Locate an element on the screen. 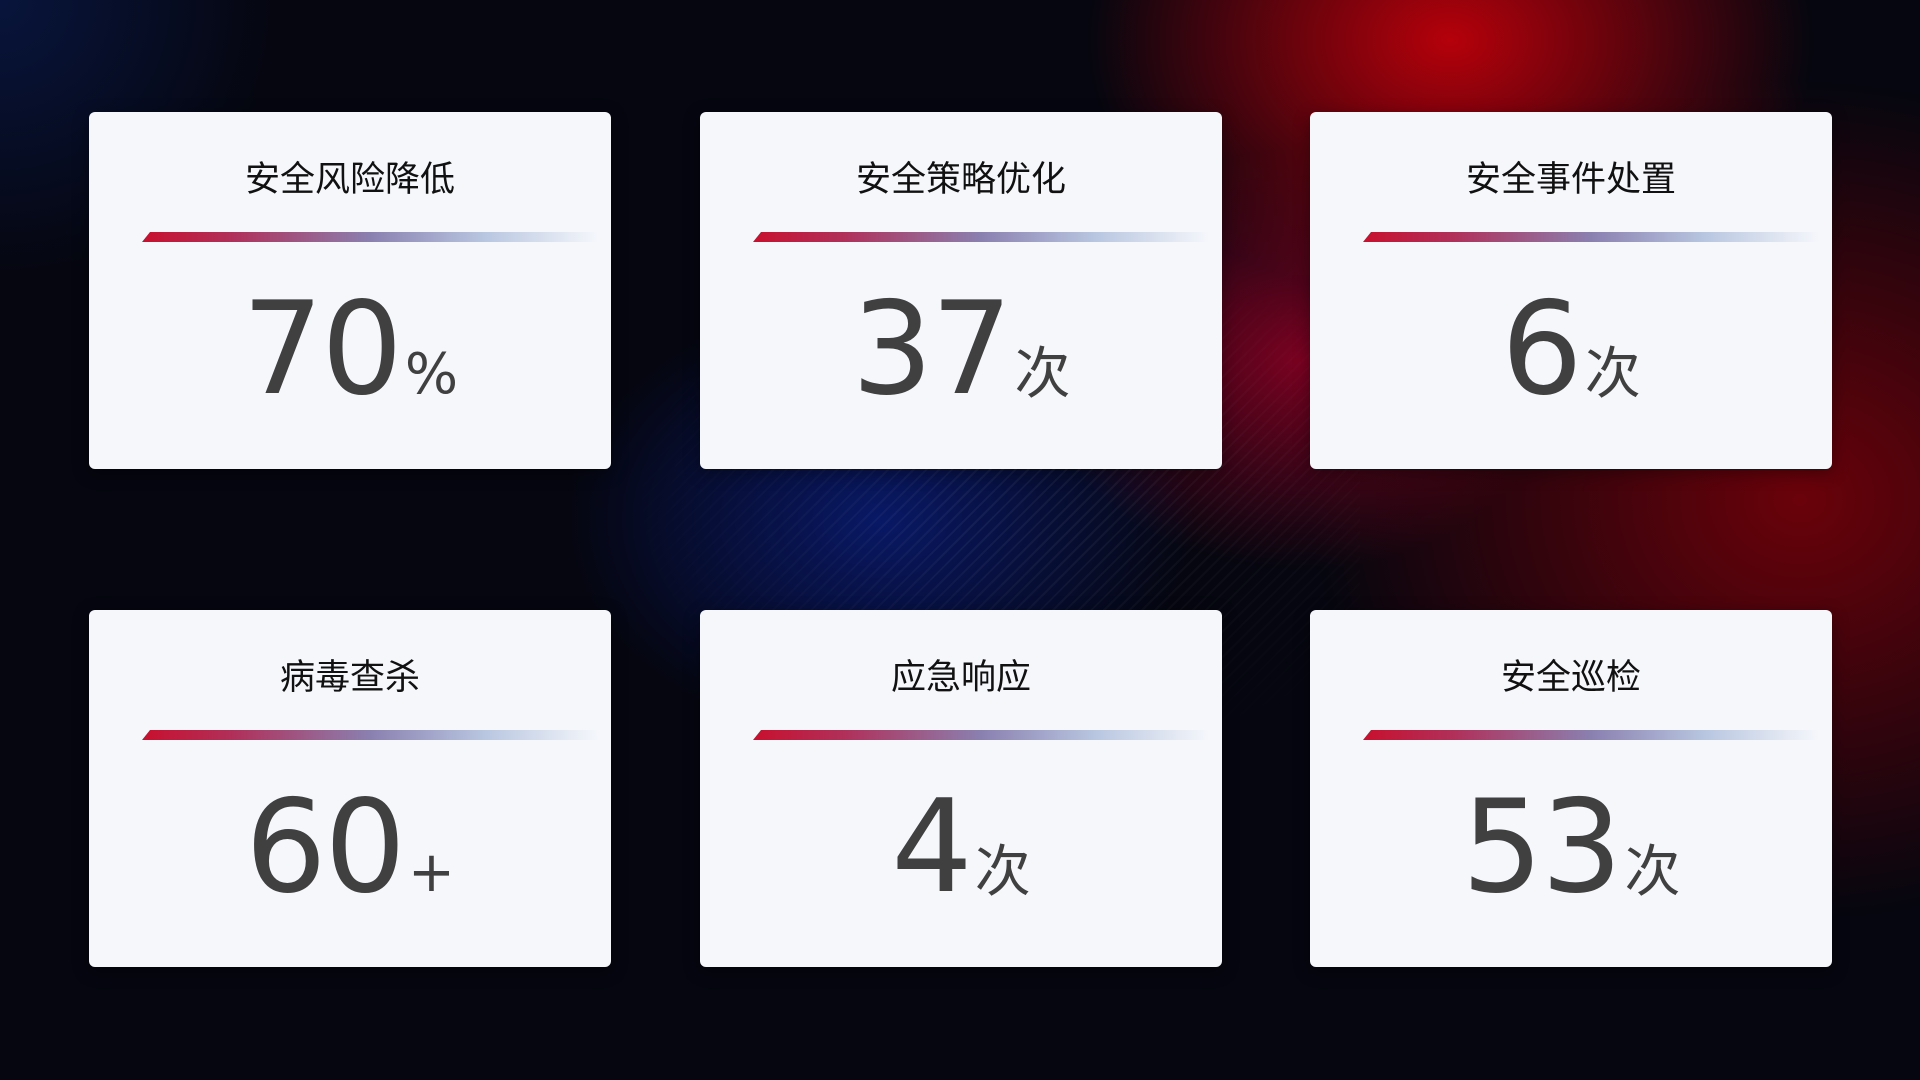 Image resolution: width=1920 pixels, height=1080 pixels. value-number: 53 is located at coordinates (1542, 847).